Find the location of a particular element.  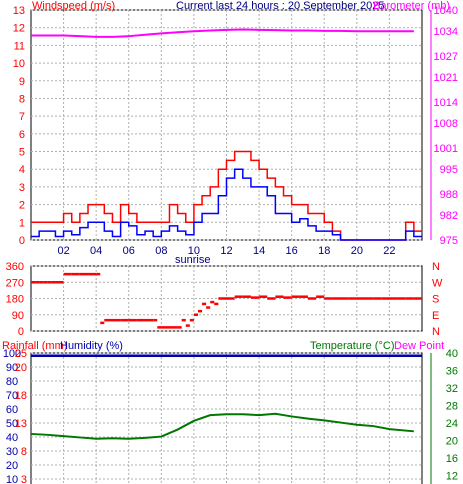

temperature-tick-label: 40 is located at coordinates (452, 354).